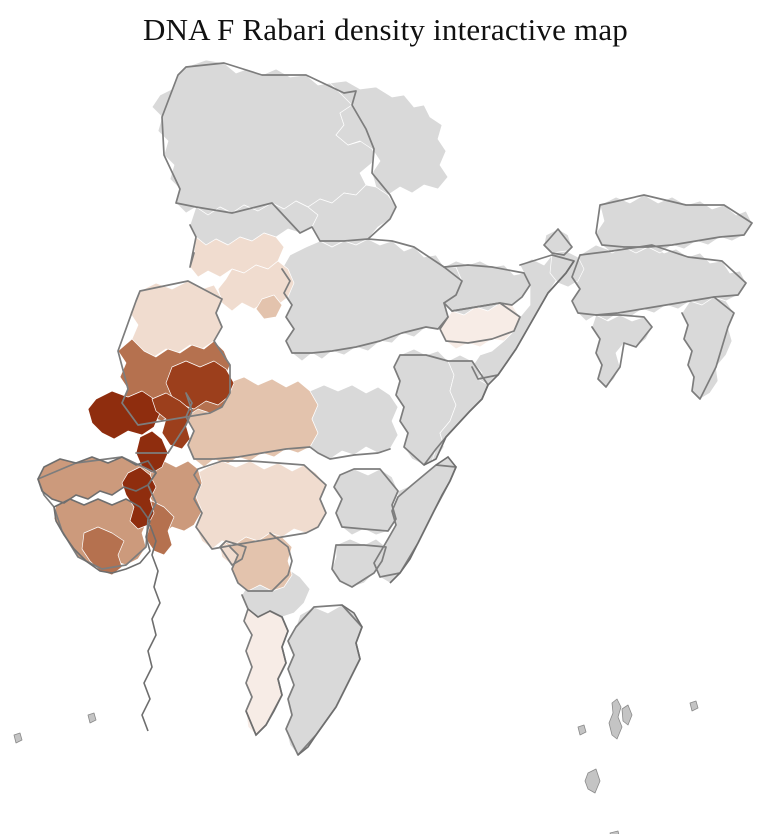 The width and height of the screenshot is (771, 834). I want to click on island-little-andaman, so click(592, 781).